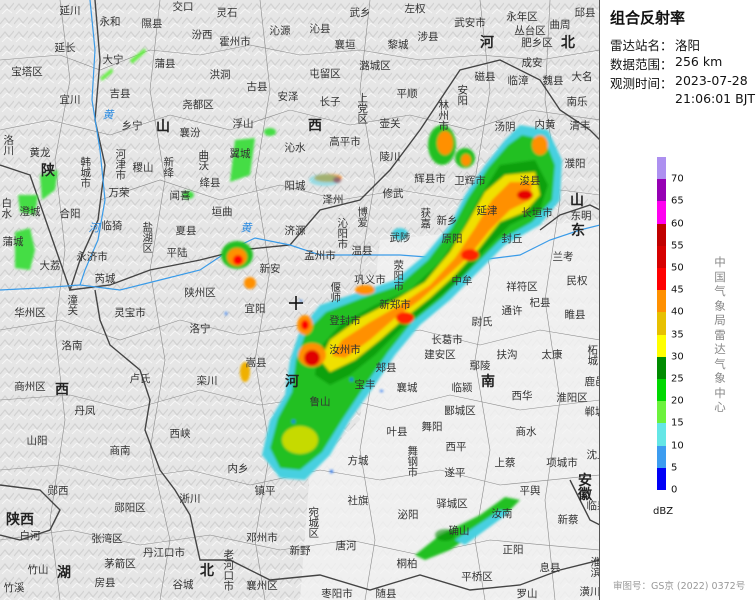  Describe the element at coordinates (553, 80) in the screenshot. I see `place-label: 魏县` at that location.